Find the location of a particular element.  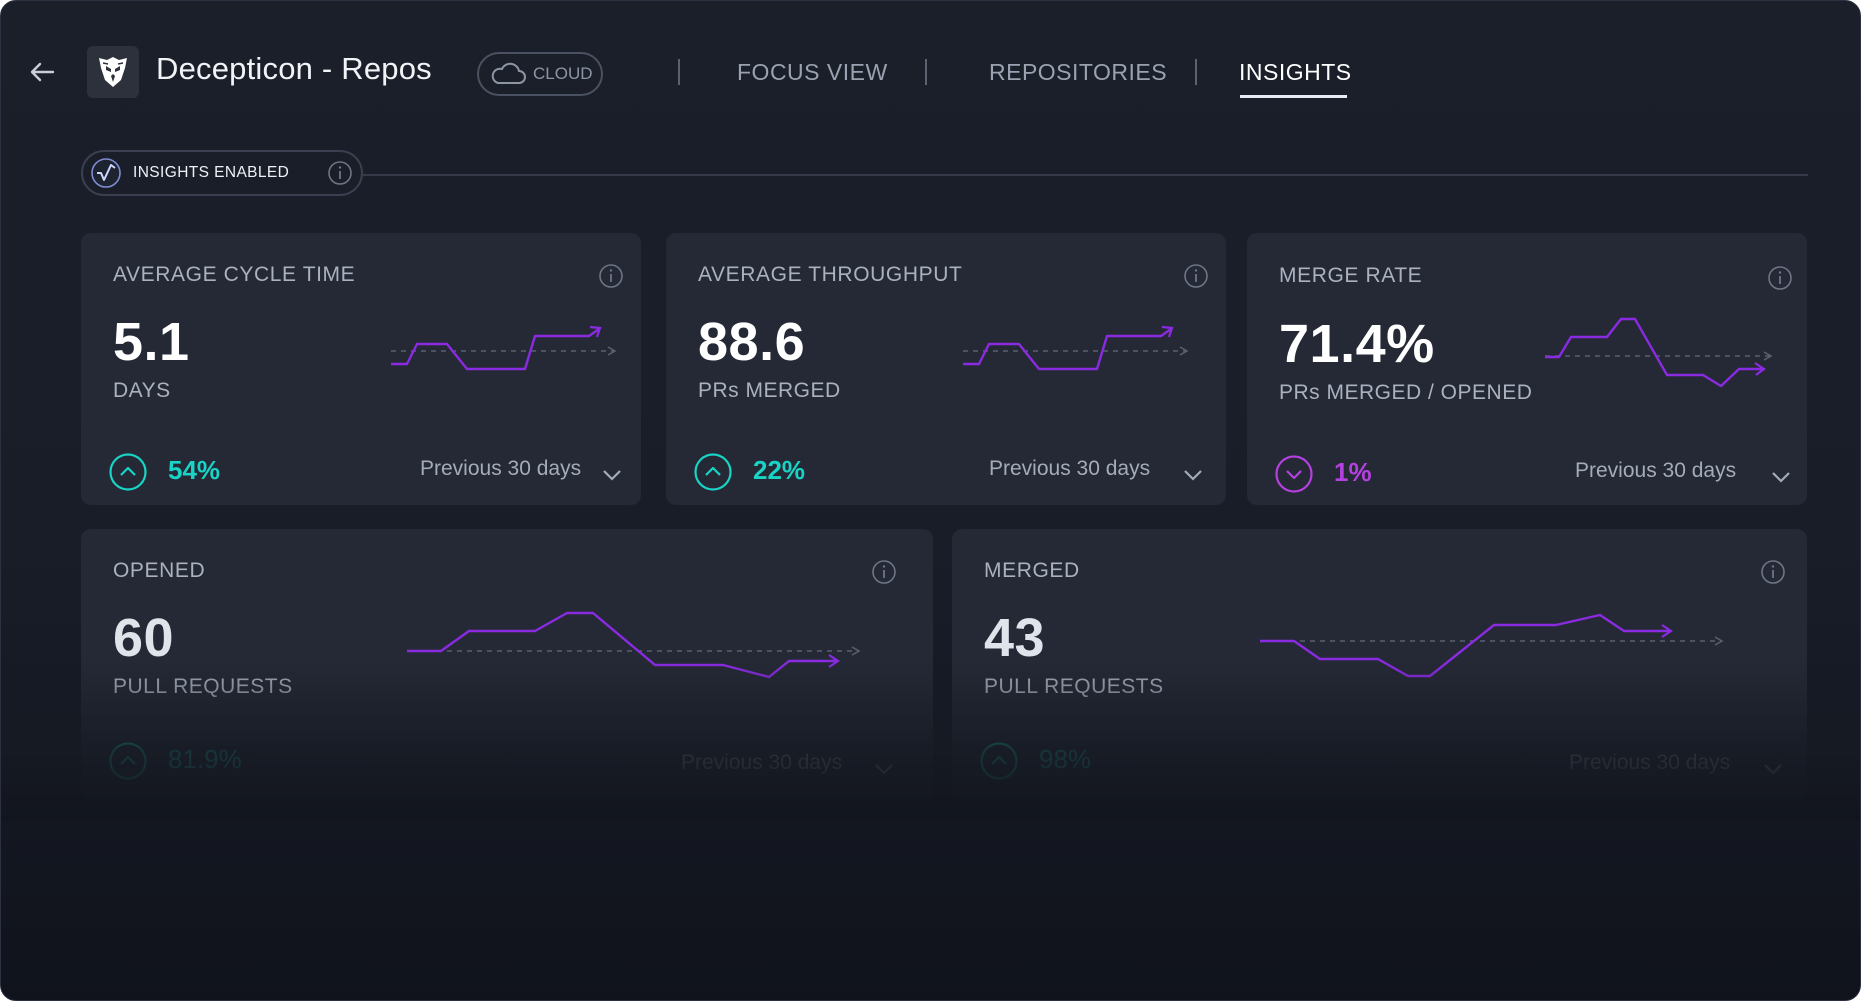

section-divider is located at coordinates (1085, 175).